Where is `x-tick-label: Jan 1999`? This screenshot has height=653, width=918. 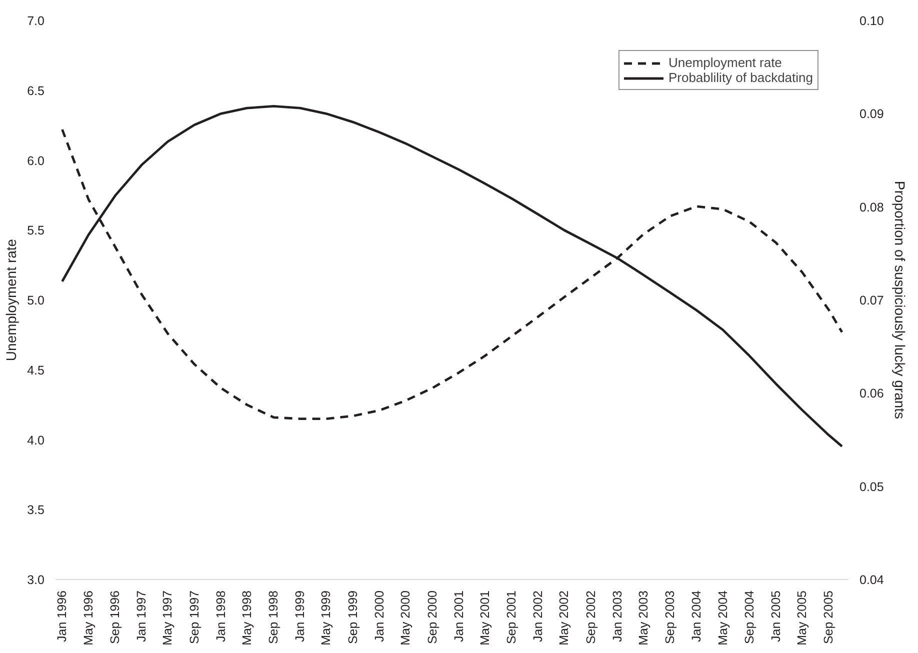
x-tick-label: Jan 1999 is located at coordinates (300, 616).